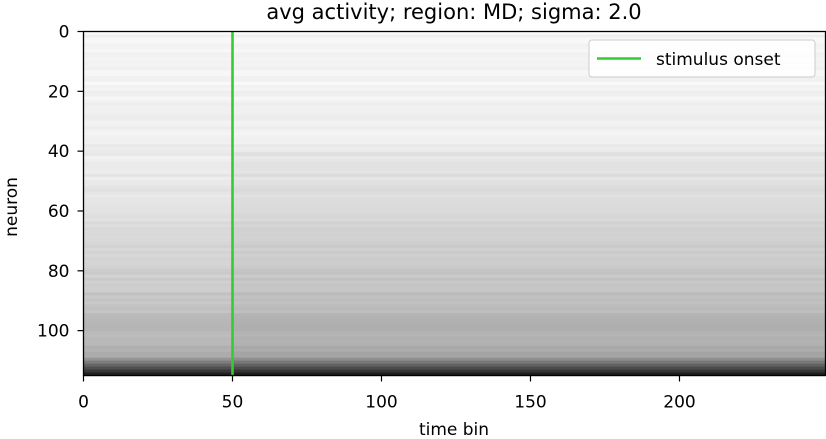 This screenshot has width=826, height=439. What do you see at coordinates (59, 272) in the screenshot?
I see `y-tick-label: 80` at bounding box center [59, 272].